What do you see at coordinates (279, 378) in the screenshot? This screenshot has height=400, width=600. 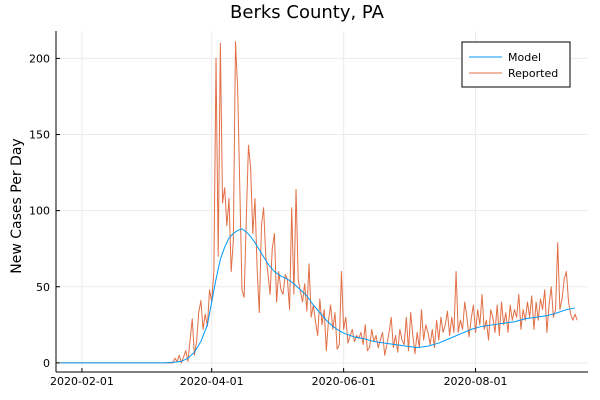 I see `x-ticks: 2020-02-01 2020-04-01 2020-06-01 2020-08-01` at bounding box center [279, 378].